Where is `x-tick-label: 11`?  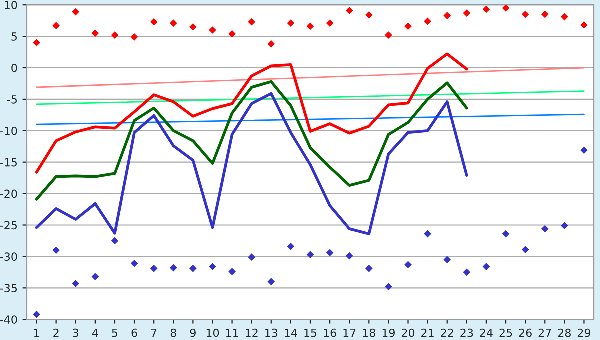
x-tick-label: 11 is located at coordinates (232, 333).